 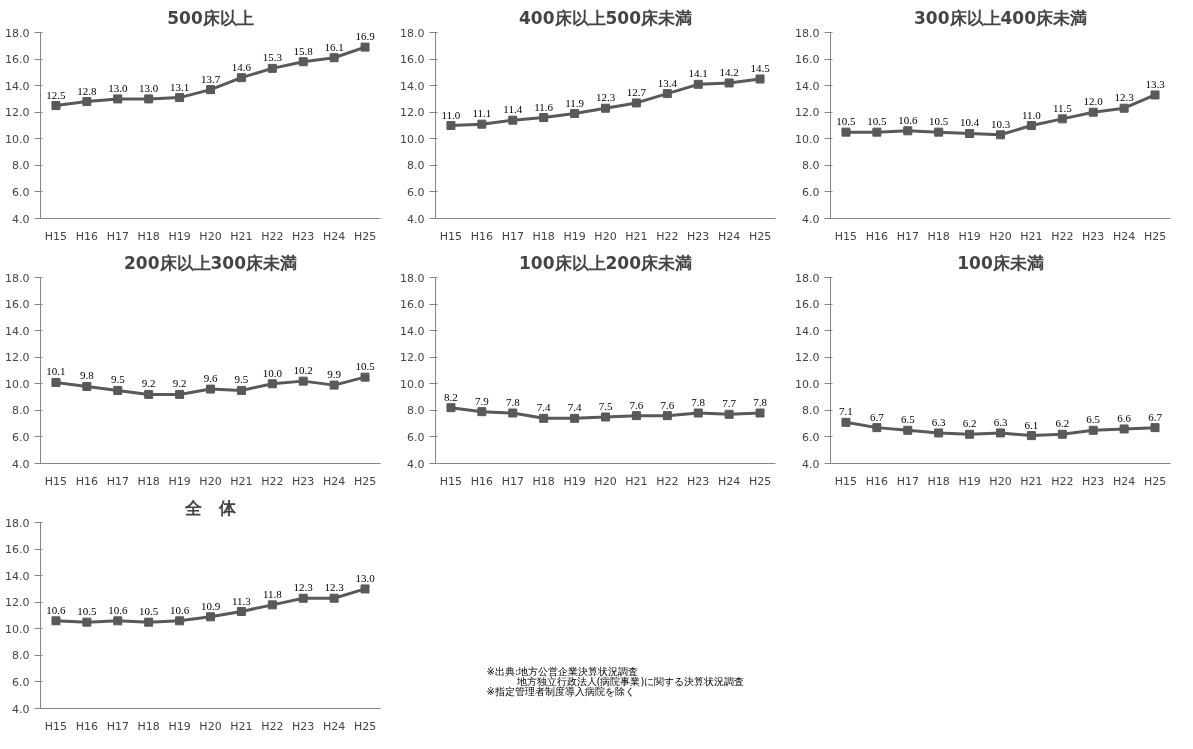 I want to click on data-label: 6.7, so click(x=877, y=416).